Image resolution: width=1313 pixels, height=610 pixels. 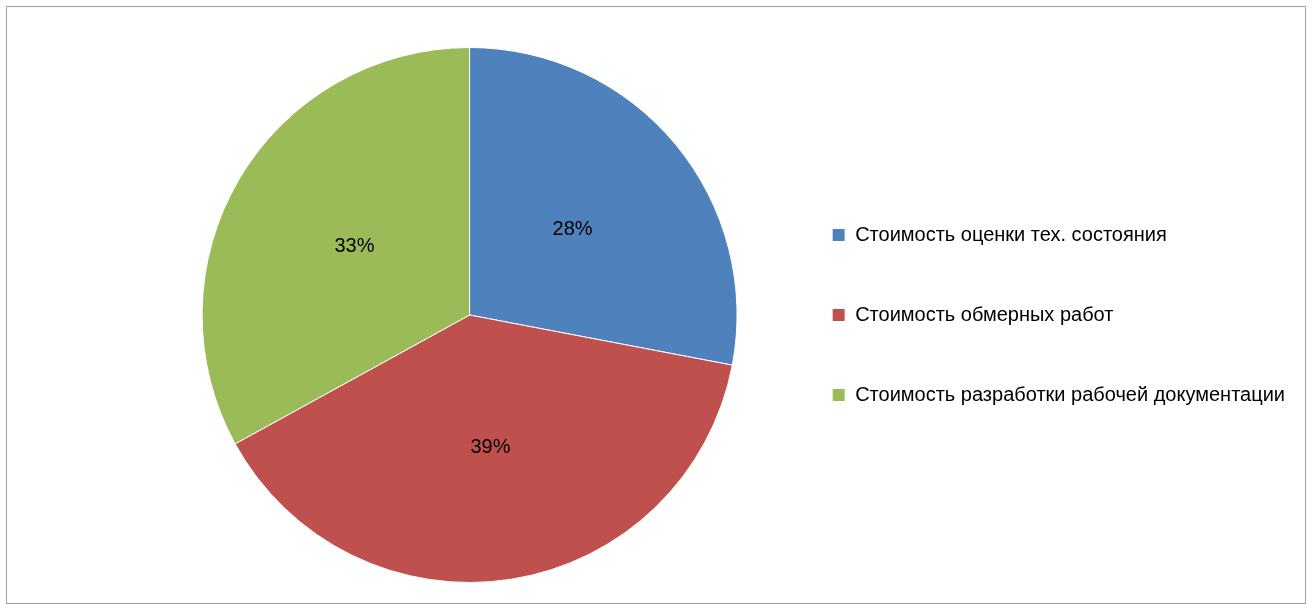 I want to click on legend-label: Стоимость разработки рабочей документации, so click(x=1070, y=393).